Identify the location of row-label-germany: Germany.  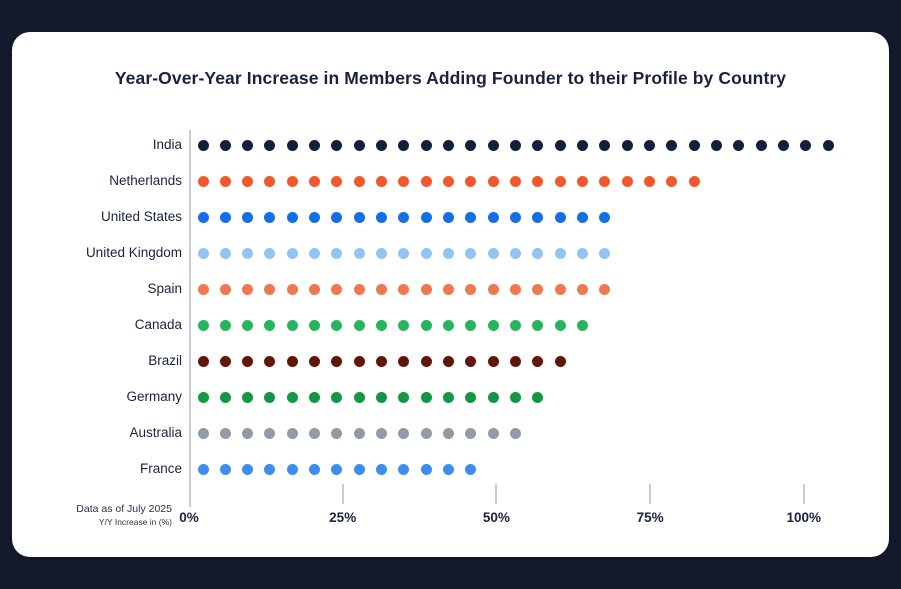
(154, 396).